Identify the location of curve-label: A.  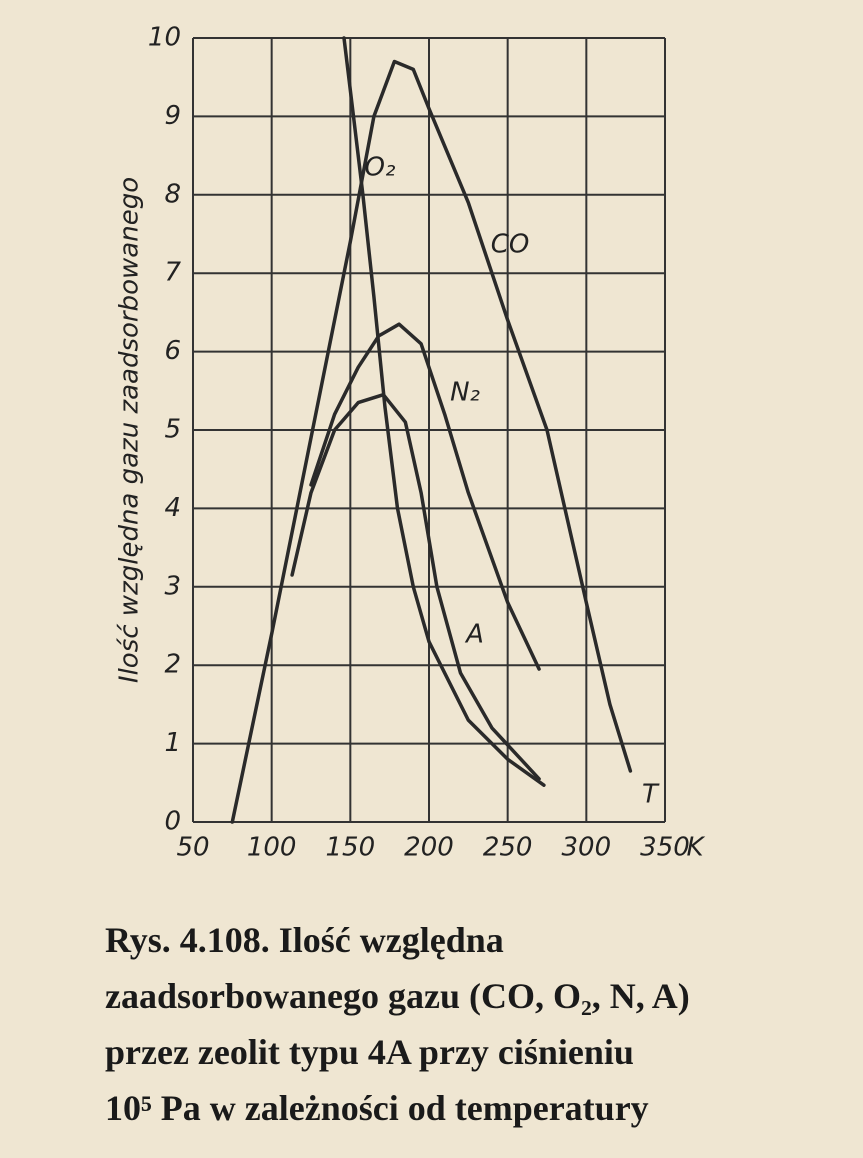
(474, 635).